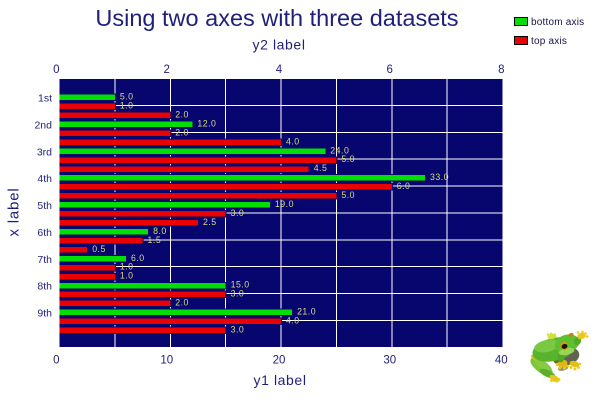 The width and height of the screenshot is (600, 400). I want to click on svg-text: 24.0, so click(339, 150).